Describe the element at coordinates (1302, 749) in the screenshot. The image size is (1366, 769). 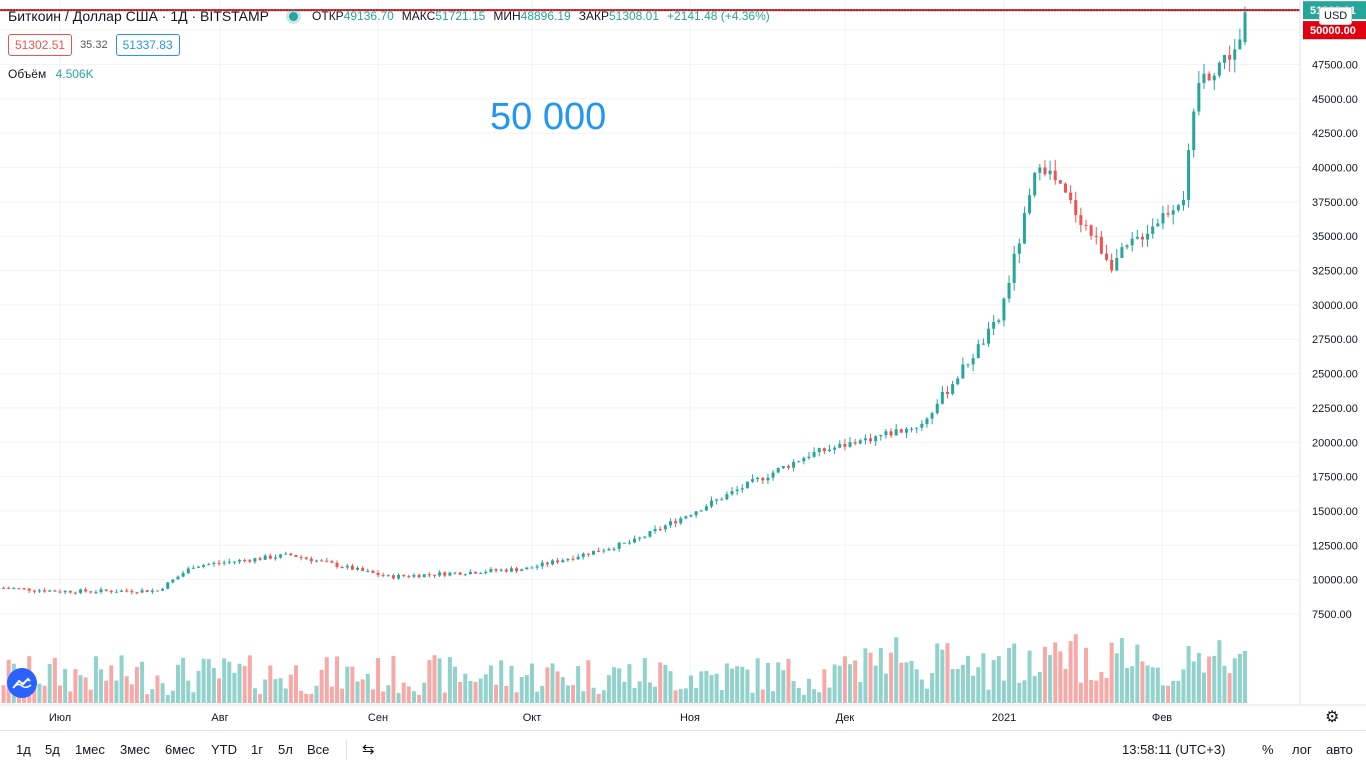
I see `log-toggle: лог` at that location.